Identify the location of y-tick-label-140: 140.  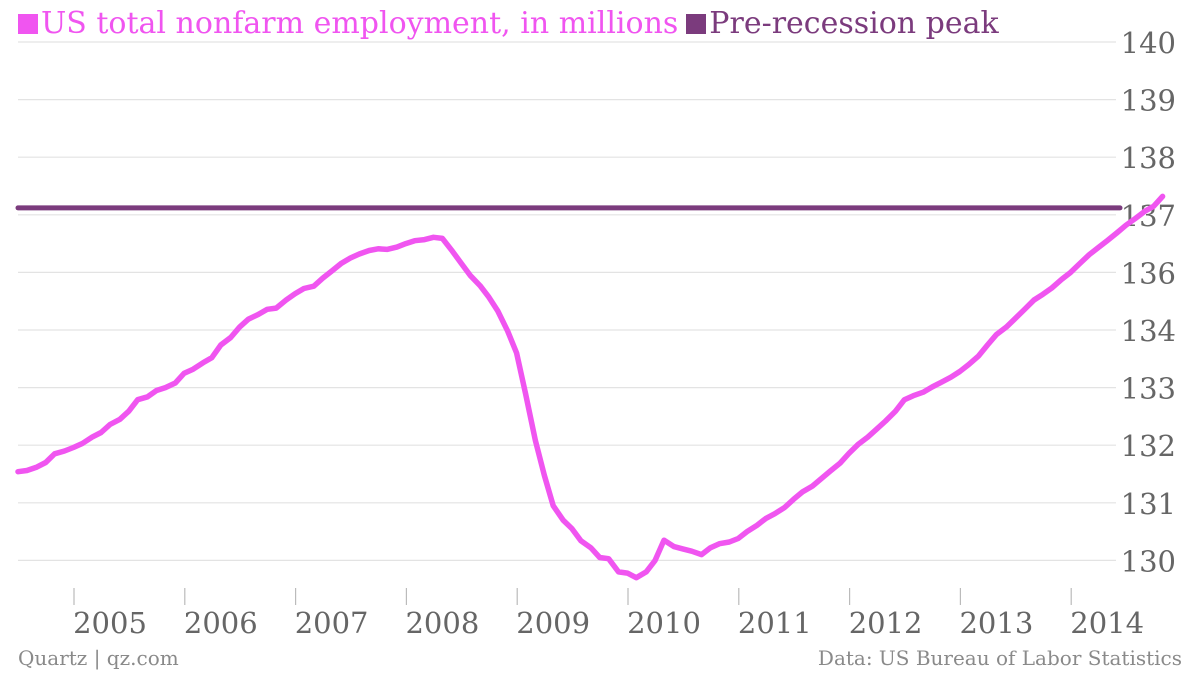
(1148, 43).